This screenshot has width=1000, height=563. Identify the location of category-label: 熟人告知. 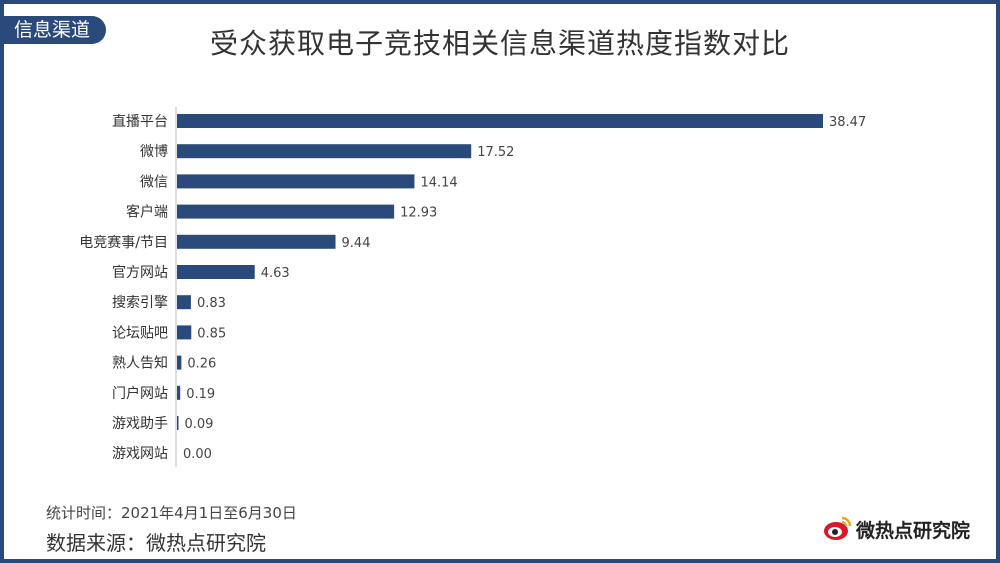
(140, 363).